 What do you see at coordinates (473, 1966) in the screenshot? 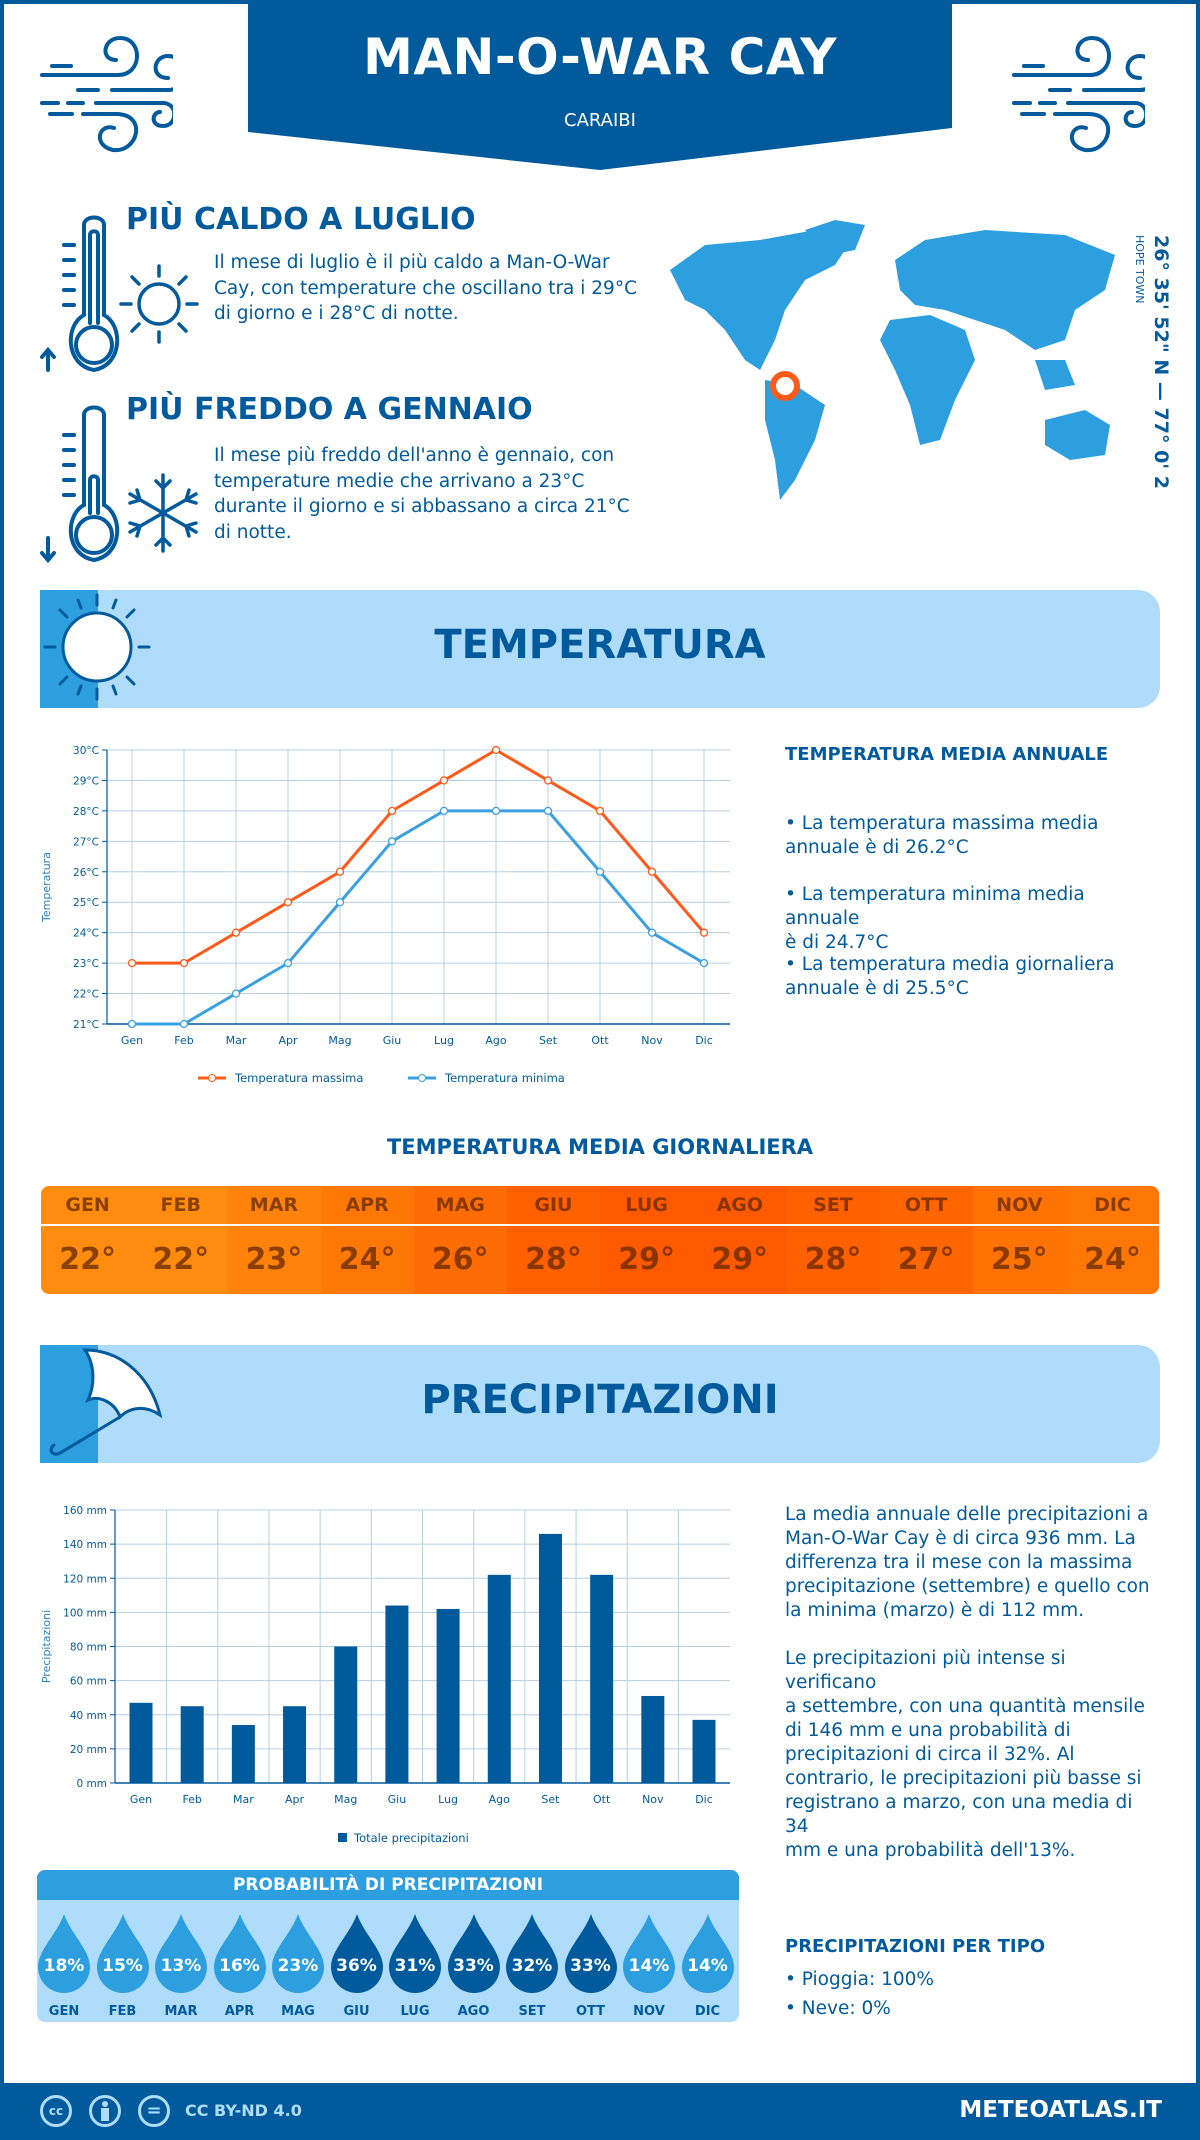
I see `probability-value: 33%` at bounding box center [473, 1966].